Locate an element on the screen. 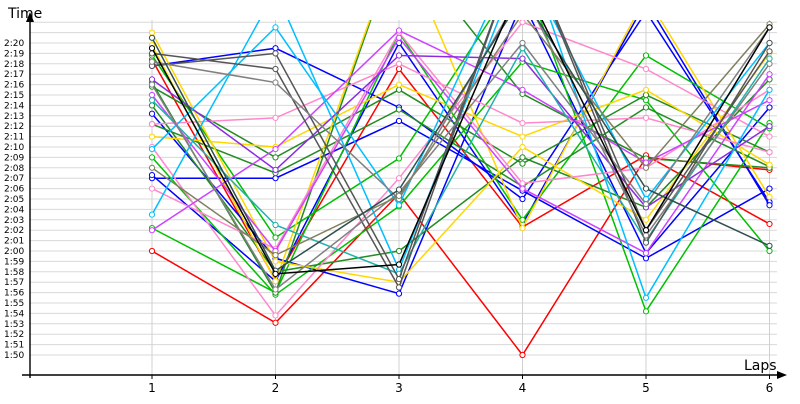 This screenshot has width=800, height=404. y-tick-label: 2:06 is located at coordinates (14, 190).